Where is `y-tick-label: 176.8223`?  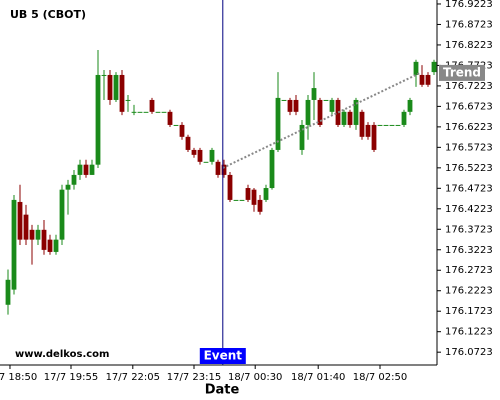 y-tick-label: 176.8223 is located at coordinates (469, 45).